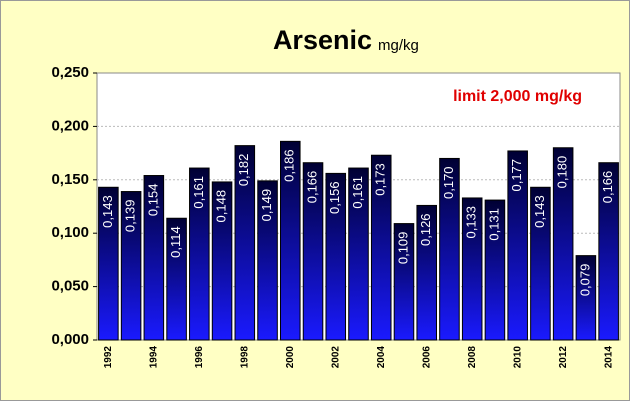 The width and height of the screenshot is (630, 401). What do you see at coordinates (472, 357) in the screenshot?
I see `x-tick-label: 2008` at bounding box center [472, 357].